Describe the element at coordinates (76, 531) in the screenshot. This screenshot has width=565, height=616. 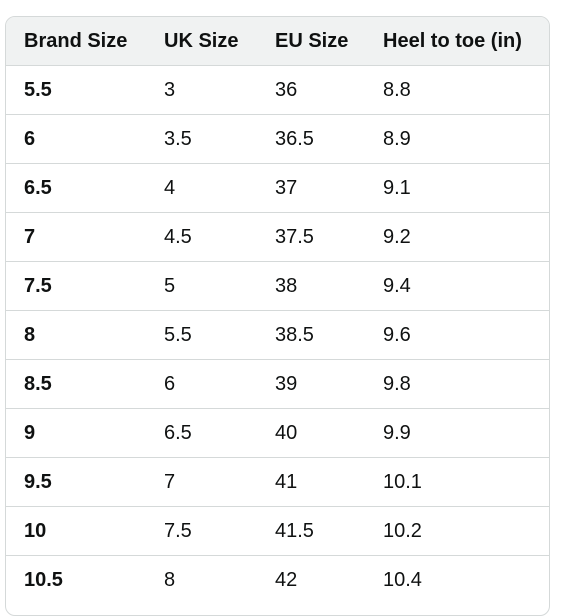
I see `brand-size-cell: 10` at that location.